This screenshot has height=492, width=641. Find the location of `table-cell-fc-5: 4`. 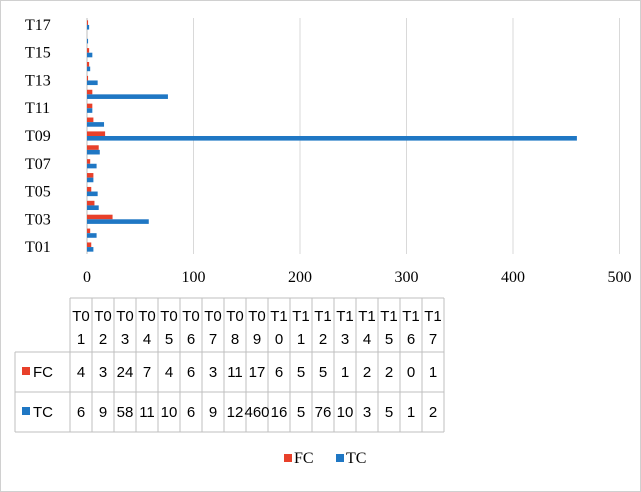

table-cell-fc-5: 4 is located at coordinates (169, 372).